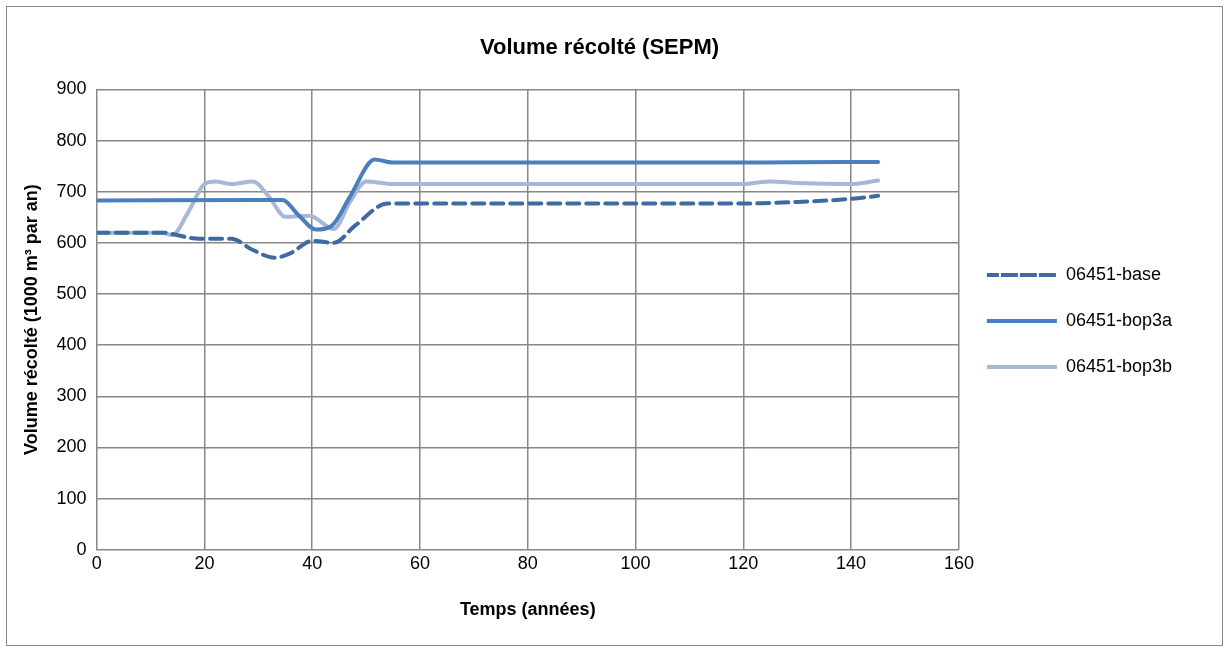  What do you see at coordinates (71, 292) in the screenshot?
I see `y-tick-label: 500` at bounding box center [71, 292].